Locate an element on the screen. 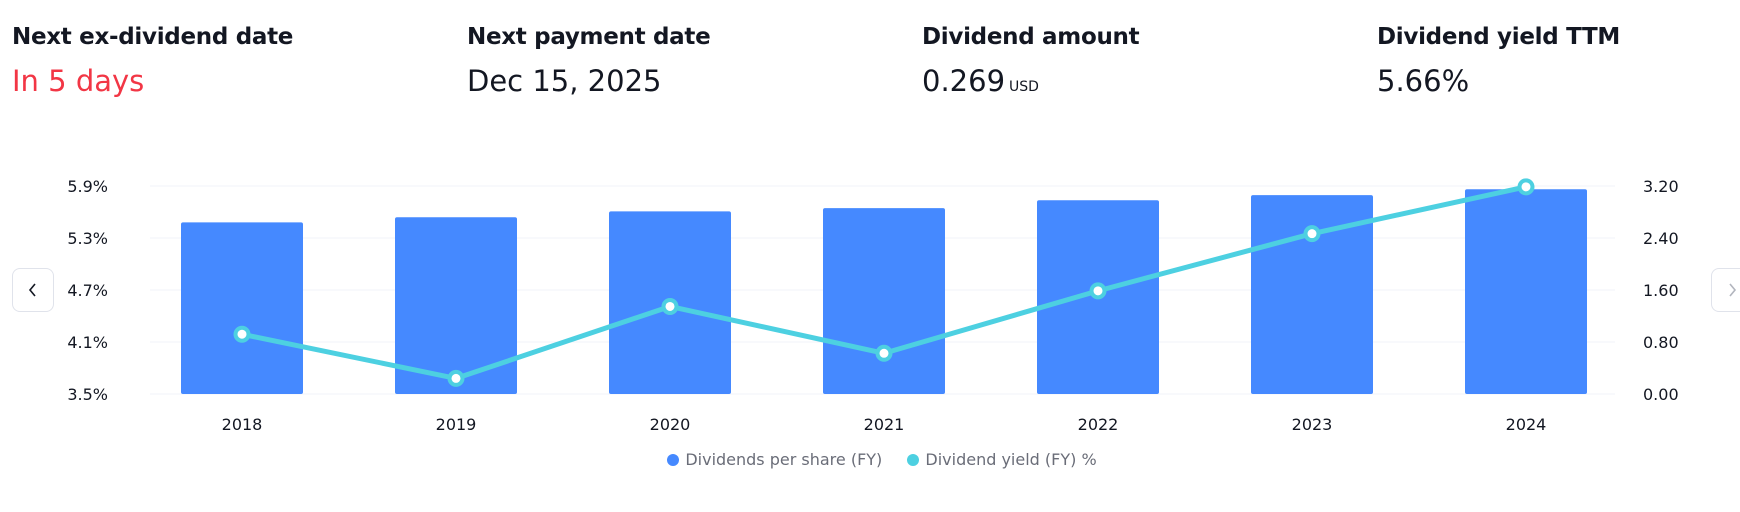 The height and width of the screenshot is (512, 1740). stat-dividend-amount: Dividend amount 0.269 USD is located at coordinates (1031, 61).